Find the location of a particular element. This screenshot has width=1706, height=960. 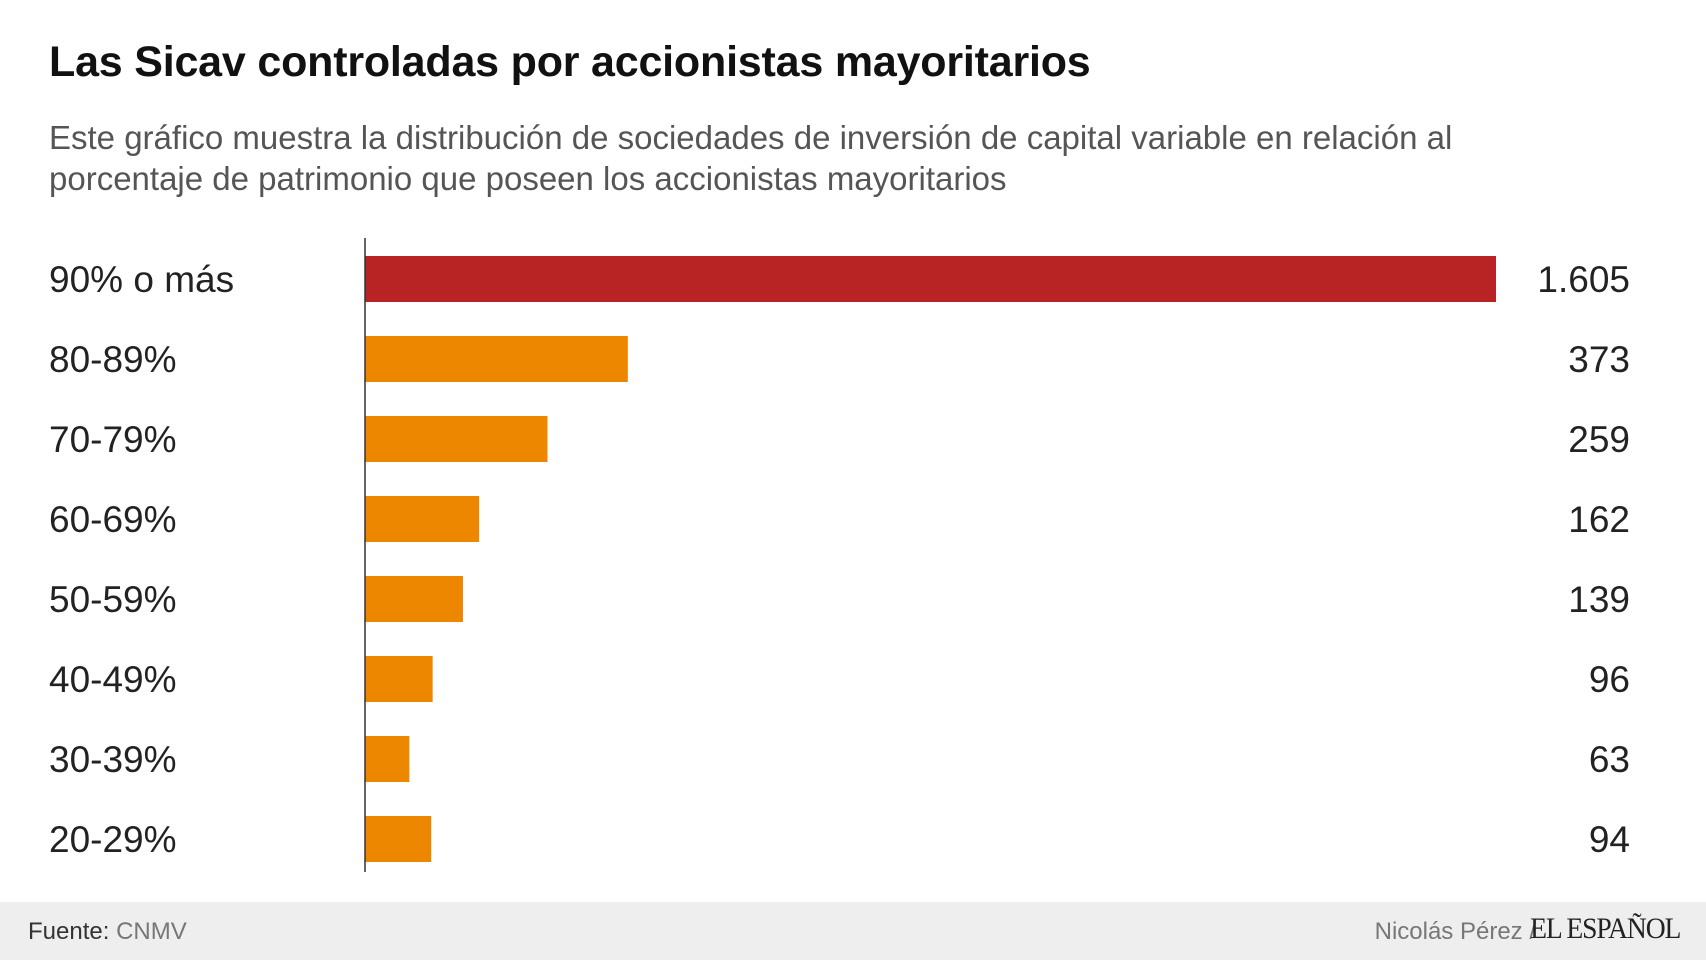

value-label-3: 162 is located at coordinates (1599, 519).